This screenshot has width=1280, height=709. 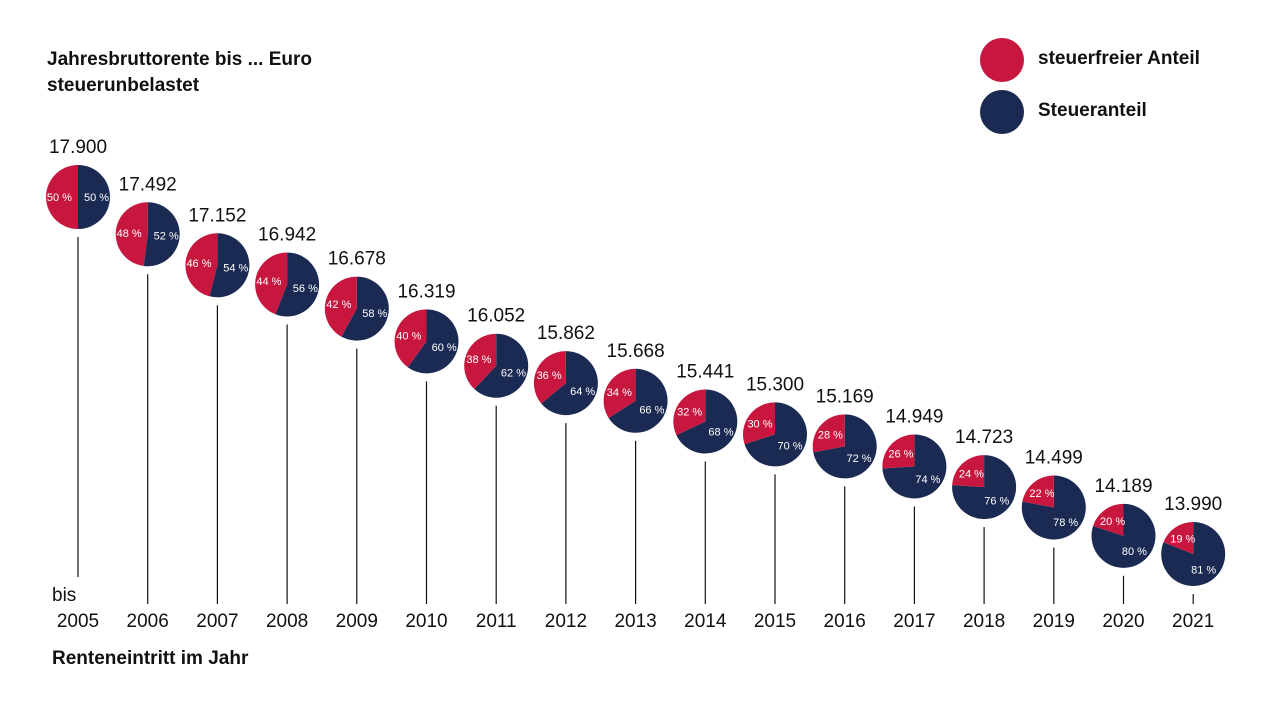 What do you see at coordinates (705, 621) in the screenshot?
I see `year-label: 2014` at bounding box center [705, 621].